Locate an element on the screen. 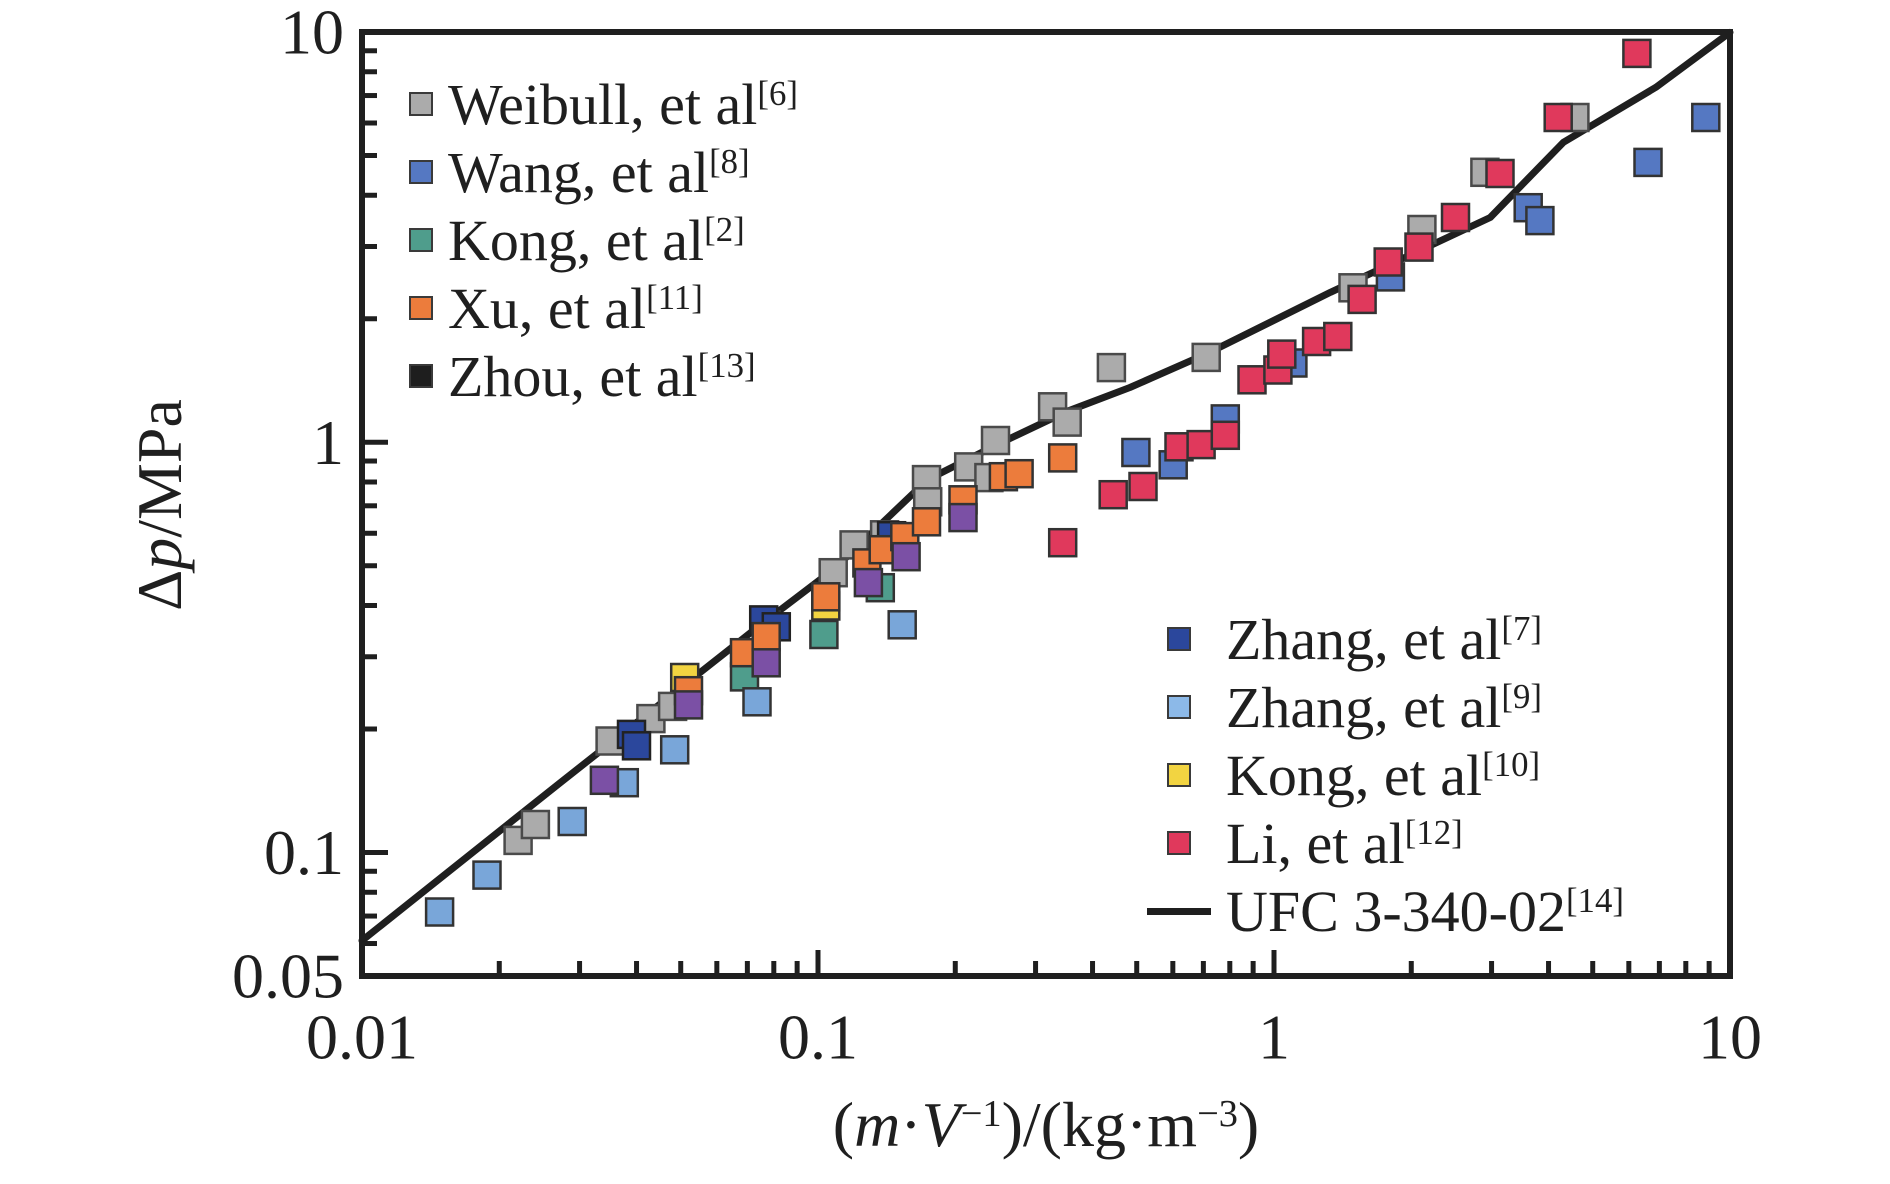  legend-ref: [6] is located at coordinates (777, 94).